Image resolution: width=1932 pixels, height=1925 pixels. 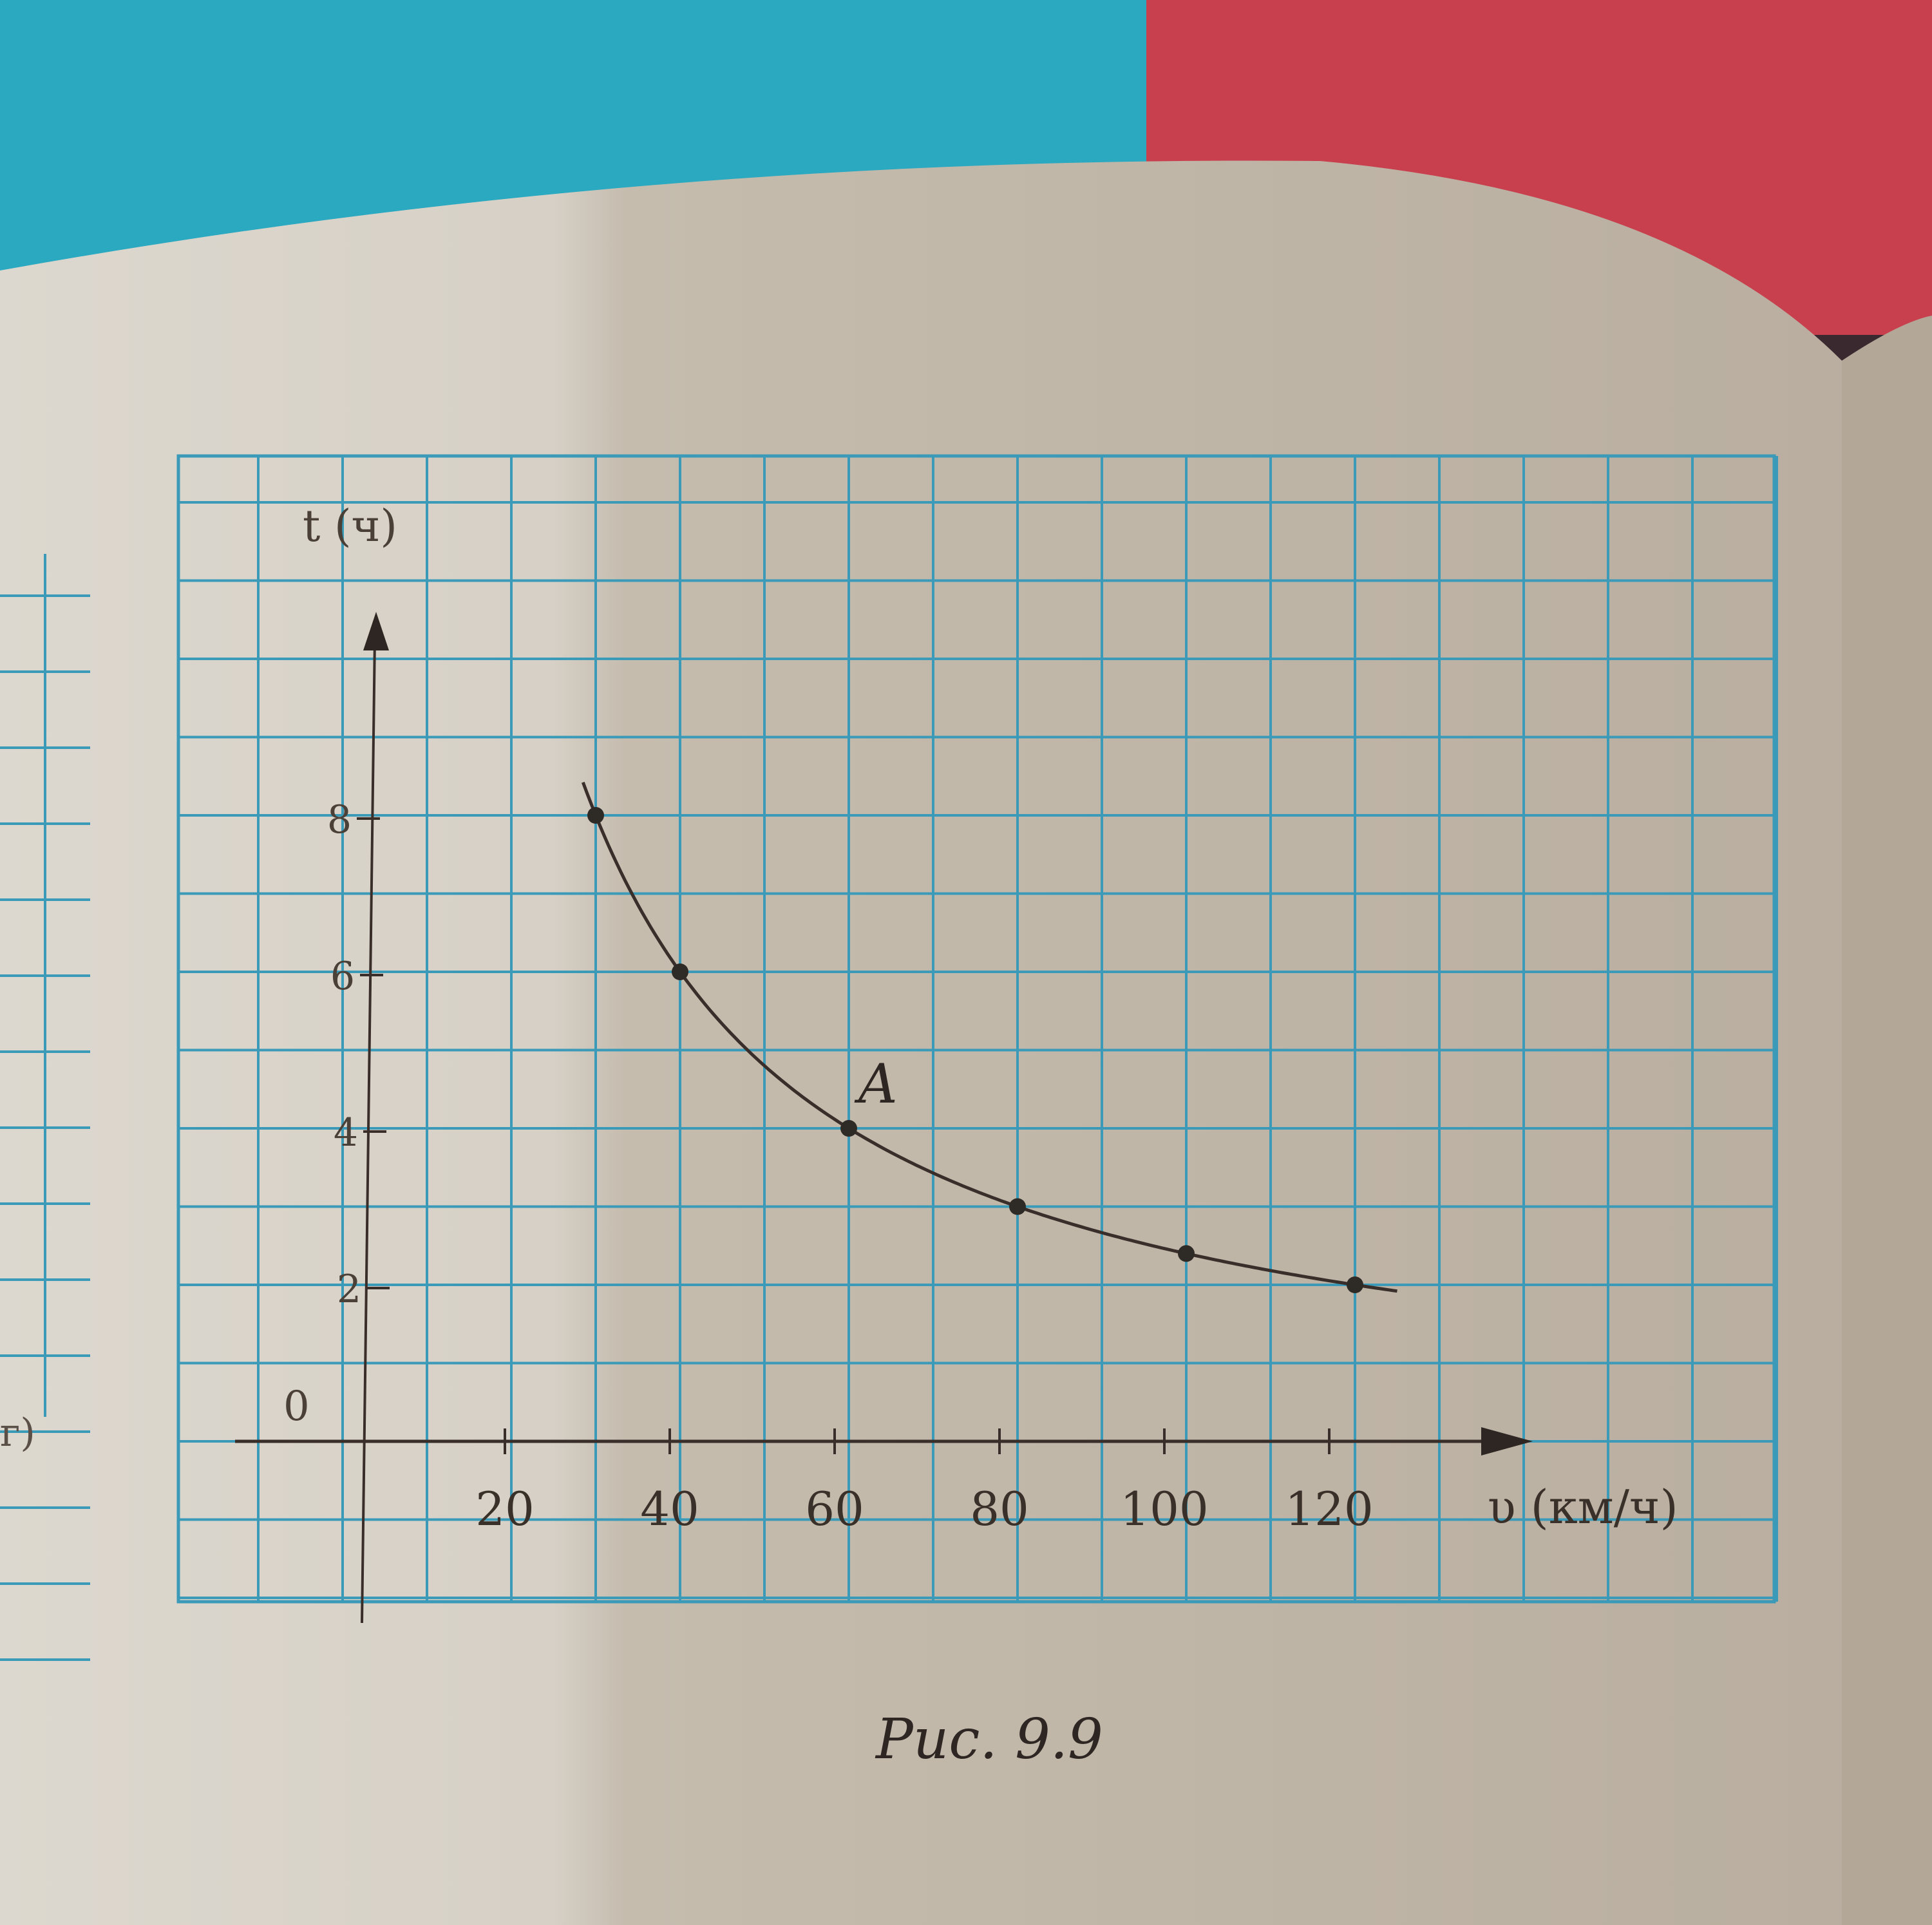 What do you see at coordinates (339, 820) in the screenshot?
I see `y-tick-label: 8` at bounding box center [339, 820].